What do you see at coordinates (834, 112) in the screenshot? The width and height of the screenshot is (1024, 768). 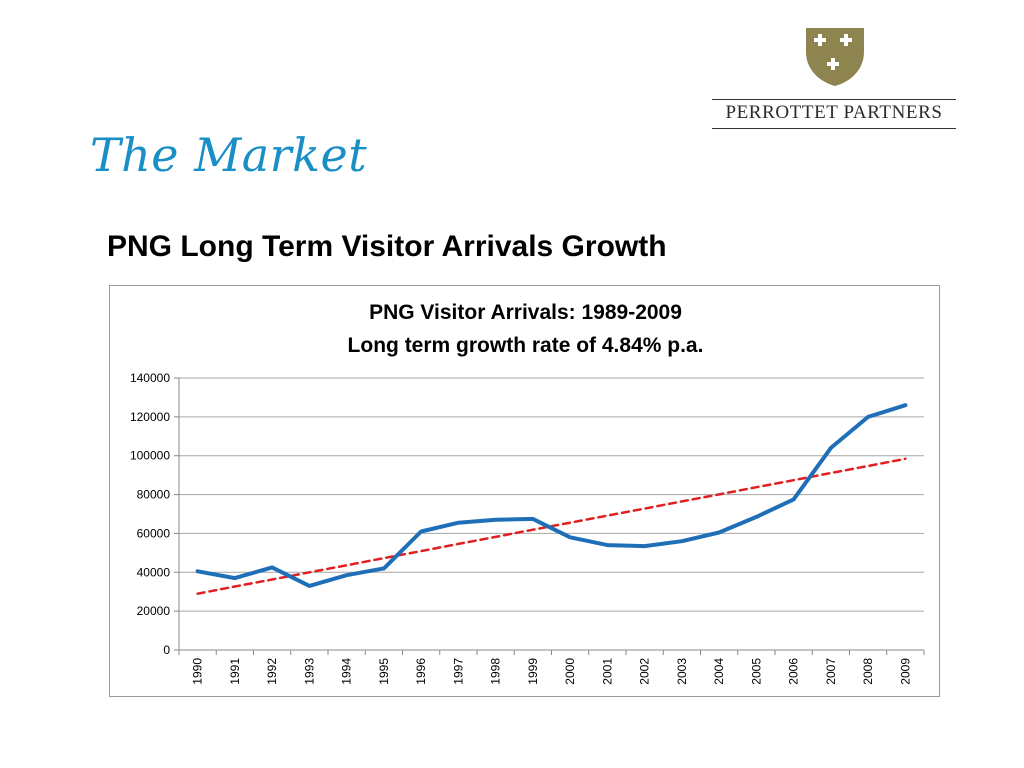 I see `brand-name: PERROTTET PARTNERS` at bounding box center [834, 112].